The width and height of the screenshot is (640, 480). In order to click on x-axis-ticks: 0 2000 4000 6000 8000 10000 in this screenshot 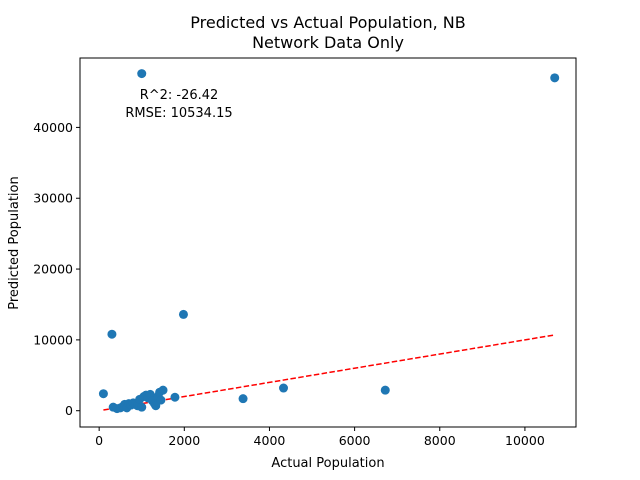, I will do `click(320, 437)`.